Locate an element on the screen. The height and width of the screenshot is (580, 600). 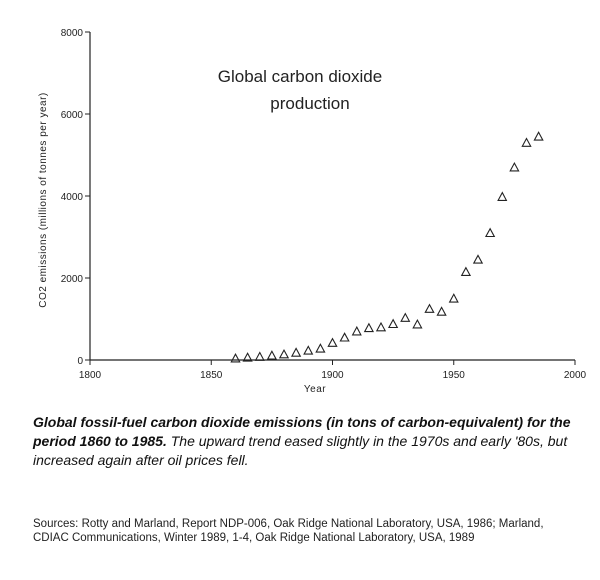
x-axis-ticks: 1800 1850 1900 1950 2000 is located at coordinates (333, 370).